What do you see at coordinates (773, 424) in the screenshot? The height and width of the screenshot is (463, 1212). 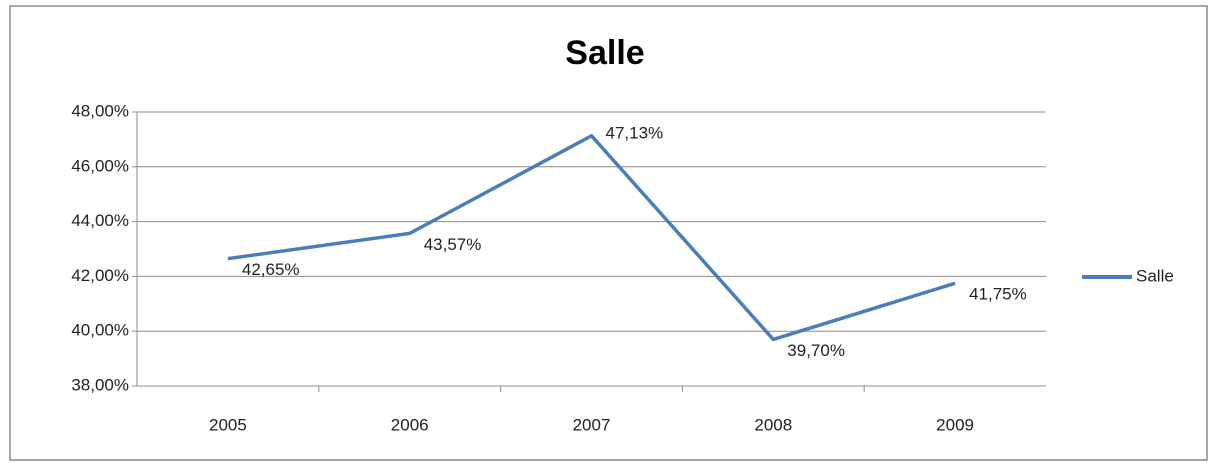 I see `x-tick-label: 2008` at bounding box center [773, 424].